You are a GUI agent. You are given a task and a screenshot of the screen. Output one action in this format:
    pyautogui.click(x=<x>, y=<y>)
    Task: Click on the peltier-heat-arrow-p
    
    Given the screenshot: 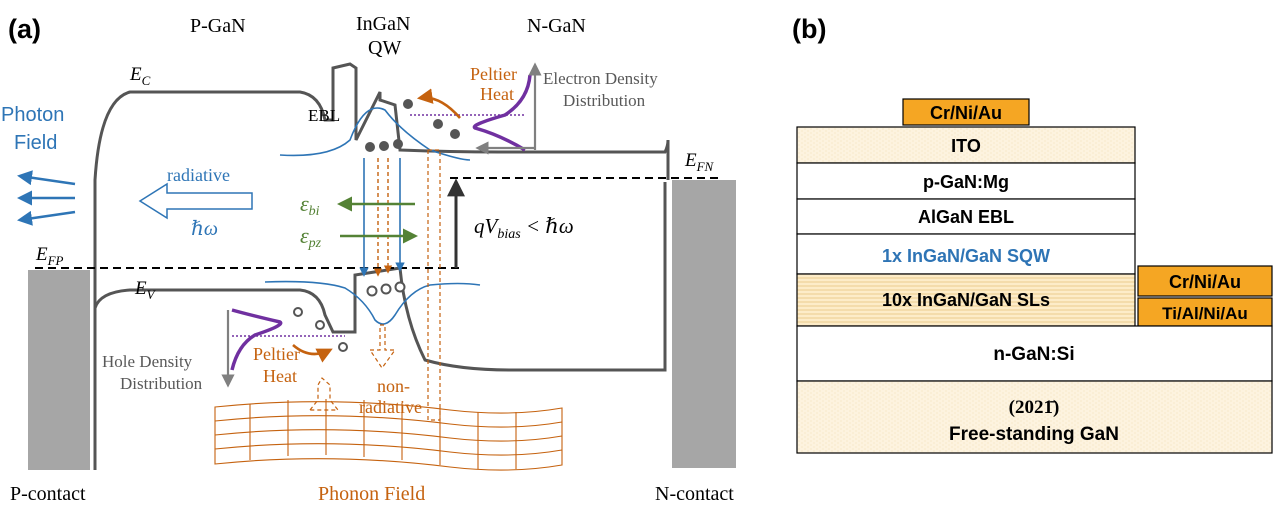 What is the action you would take?
    pyautogui.click(x=312, y=353)
    